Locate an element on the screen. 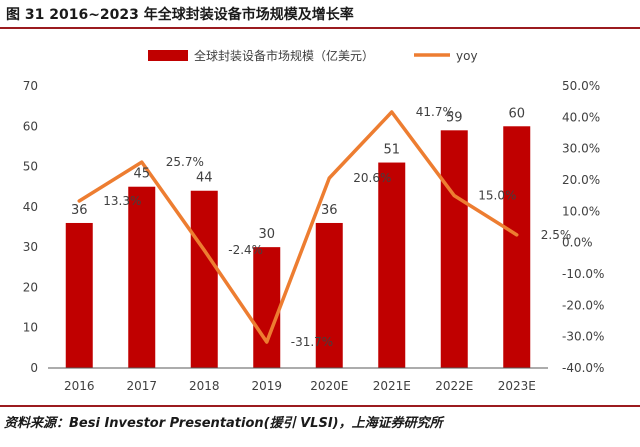 The image size is (640, 447). x-tick-label: 2018 is located at coordinates (204, 386).